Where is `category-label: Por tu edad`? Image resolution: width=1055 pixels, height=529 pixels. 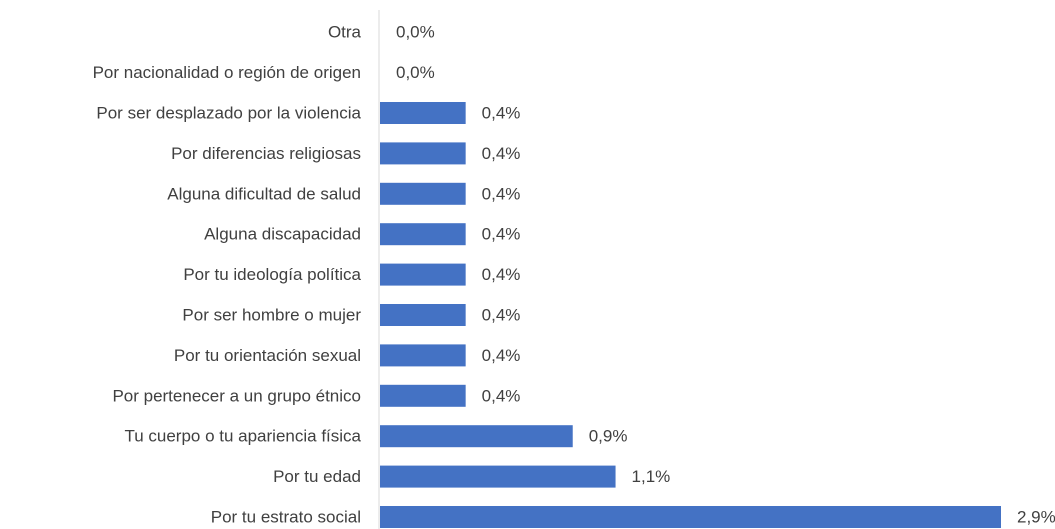 category-label: Por tu edad is located at coordinates (317, 476).